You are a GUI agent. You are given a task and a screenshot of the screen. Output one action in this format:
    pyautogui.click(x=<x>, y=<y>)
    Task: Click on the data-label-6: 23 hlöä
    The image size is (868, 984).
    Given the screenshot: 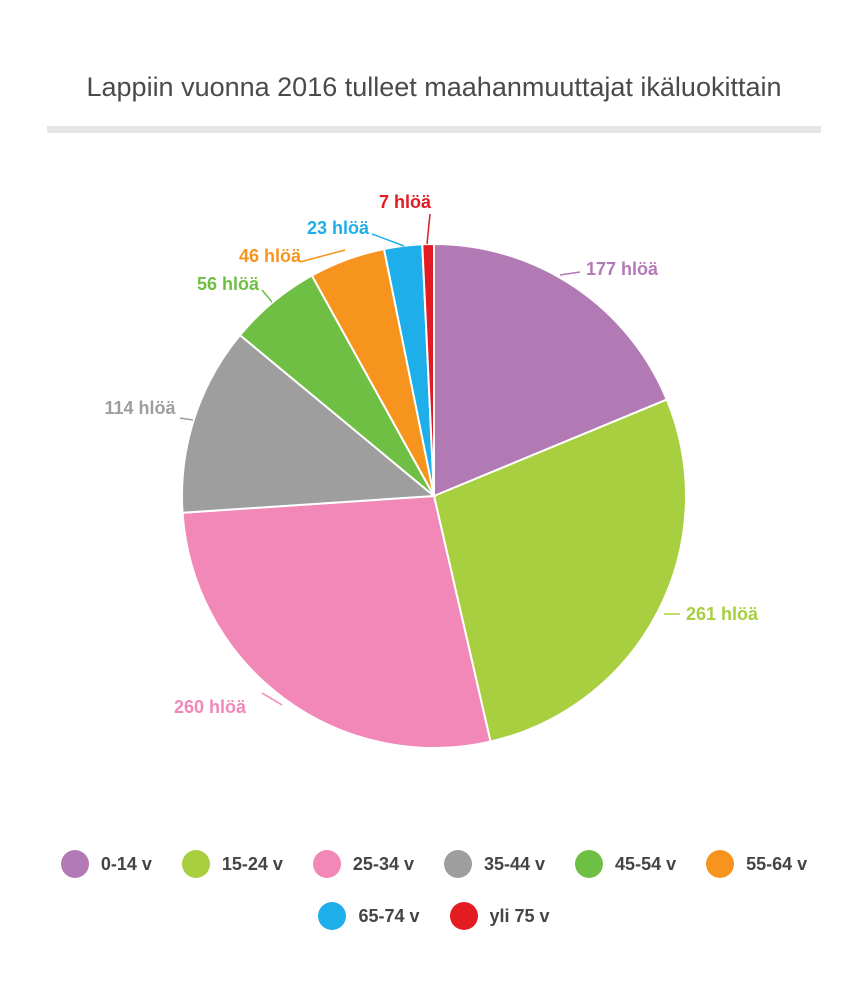 What is the action you would take?
    pyautogui.click(x=338, y=228)
    